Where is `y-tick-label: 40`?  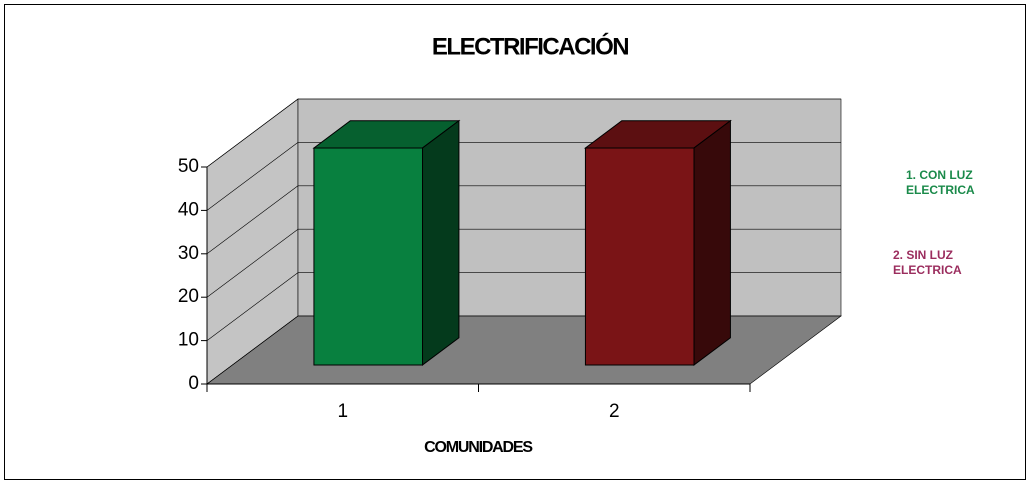
y-tick-label: 40 is located at coordinates (188, 209).